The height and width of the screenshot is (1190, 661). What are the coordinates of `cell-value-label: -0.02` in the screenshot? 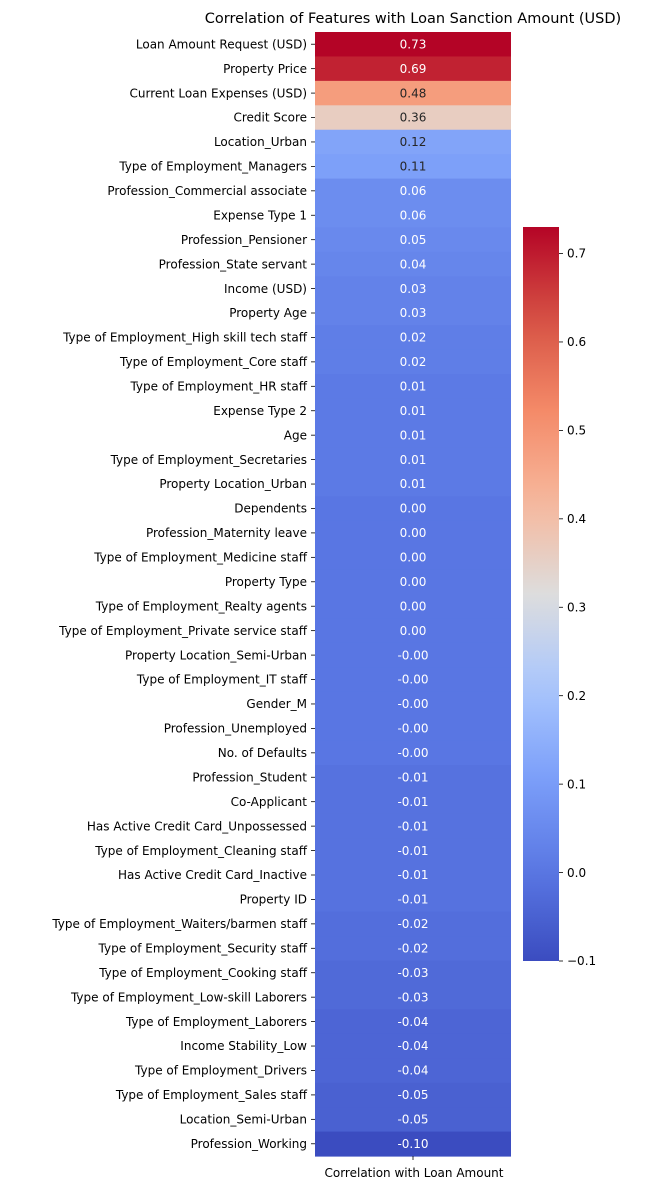 It's located at (412, 949).